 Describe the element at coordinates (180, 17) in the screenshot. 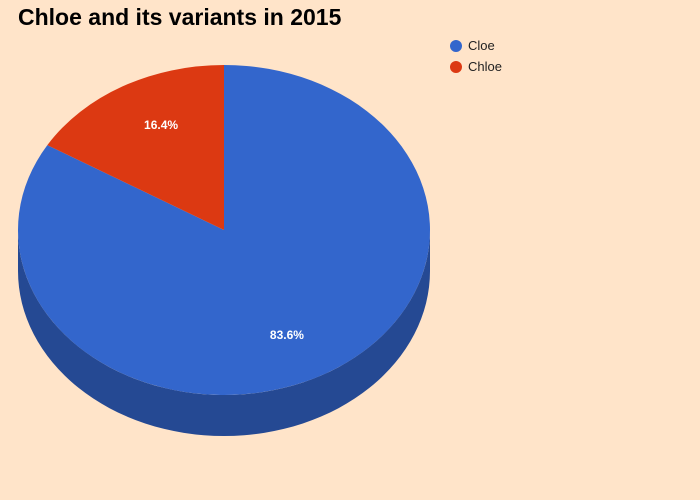

I see `chart-title: Chloe and its variants in 2015` at that location.